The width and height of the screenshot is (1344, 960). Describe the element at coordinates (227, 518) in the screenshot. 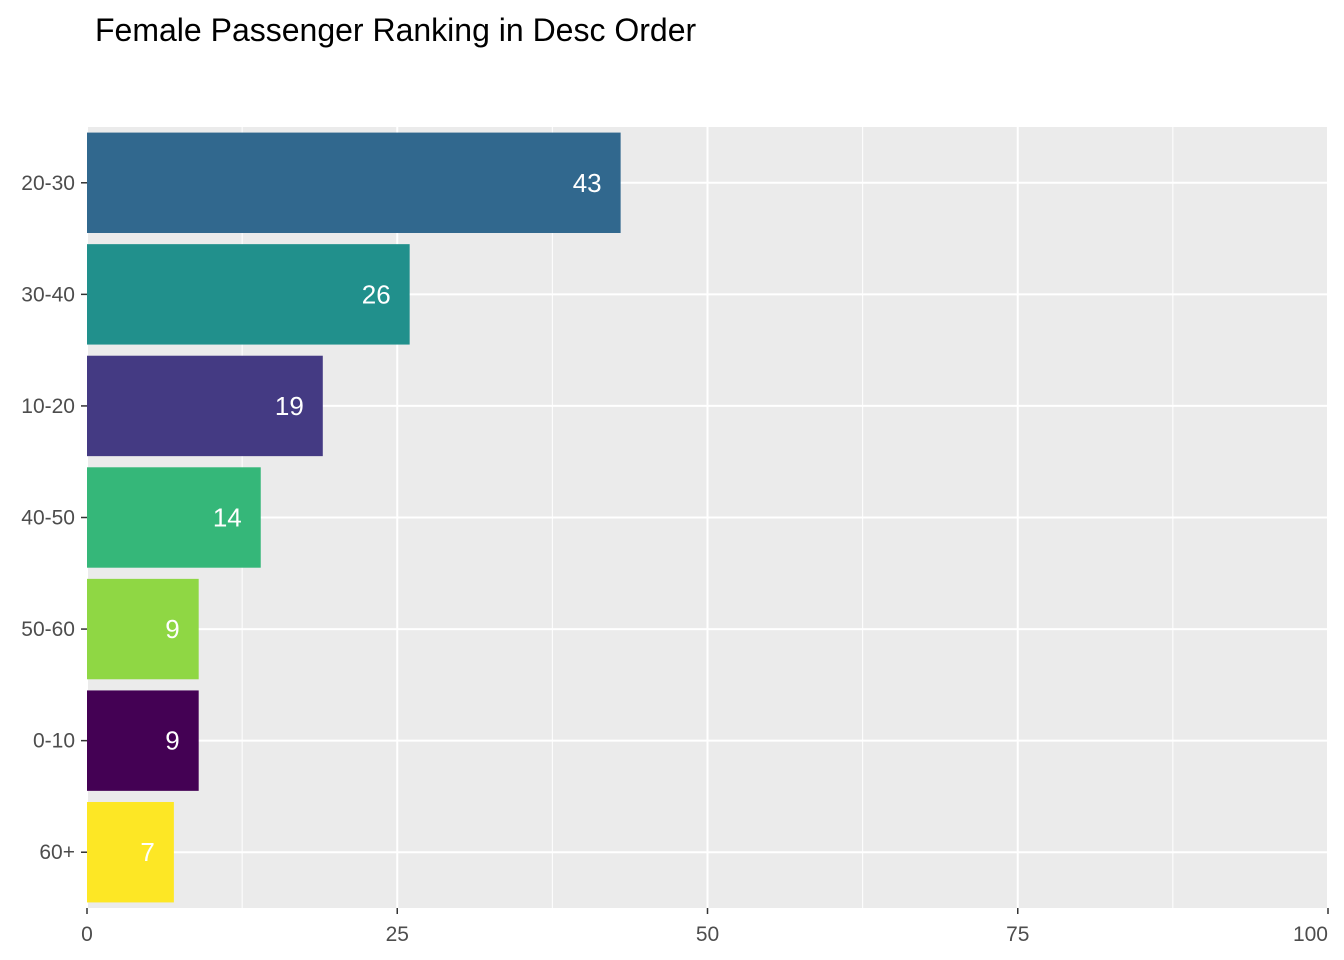

I see `data-label-40-50: 14` at that location.